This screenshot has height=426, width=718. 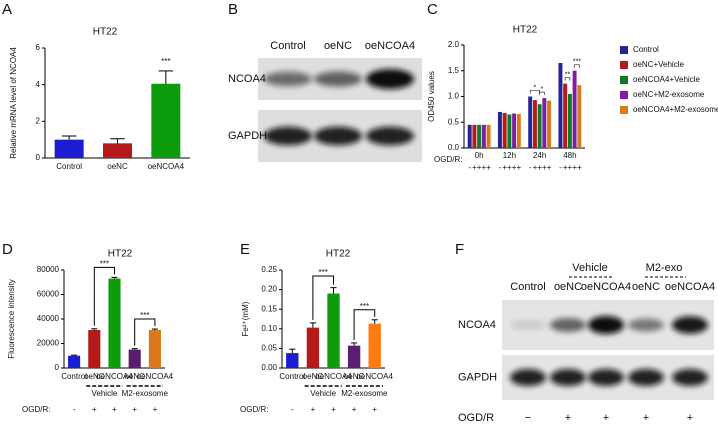 I want to click on group-label: M2-exo, so click(x=664, y=268).